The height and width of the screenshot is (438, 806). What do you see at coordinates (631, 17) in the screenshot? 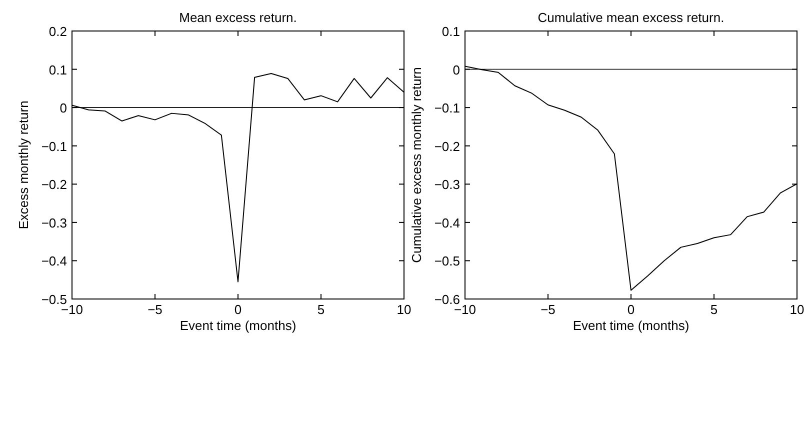
I see `chart-title: Cumulative mean excess return.` at bounding box center [631, 17].